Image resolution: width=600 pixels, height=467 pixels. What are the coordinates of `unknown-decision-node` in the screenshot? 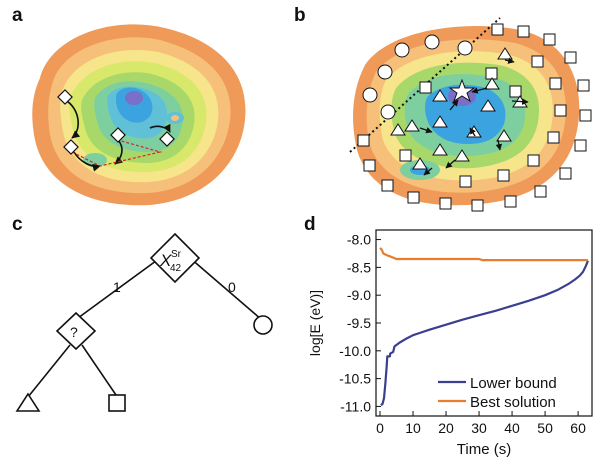 It's located at (76, 331).